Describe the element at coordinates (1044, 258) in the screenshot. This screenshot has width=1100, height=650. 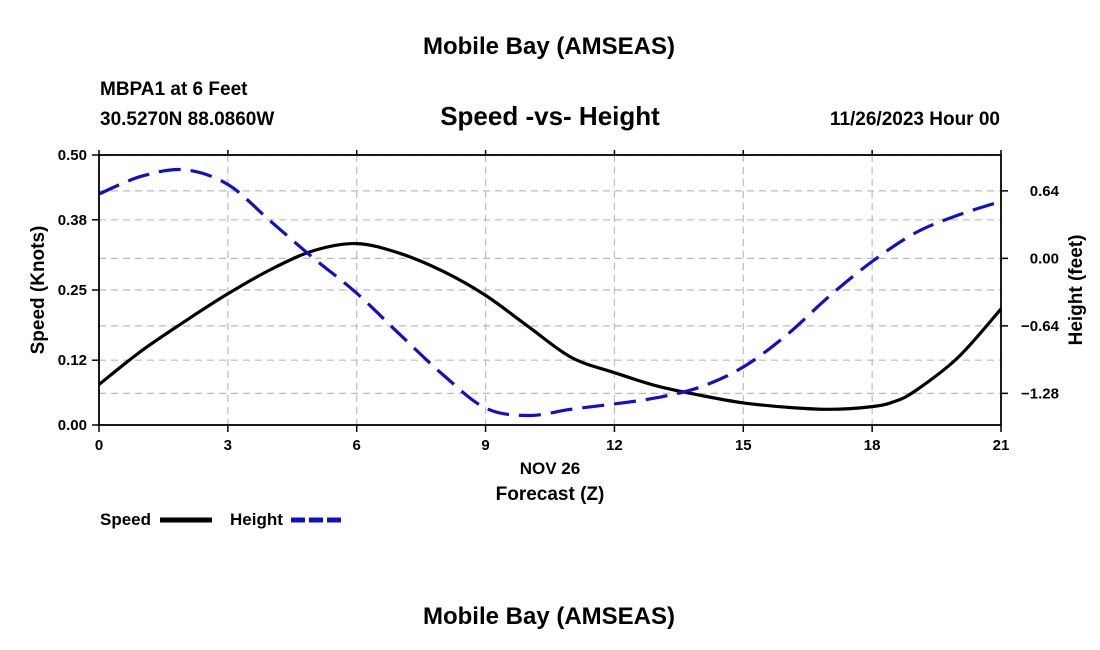
I see `y2-tick-label: 0.00` at that location.